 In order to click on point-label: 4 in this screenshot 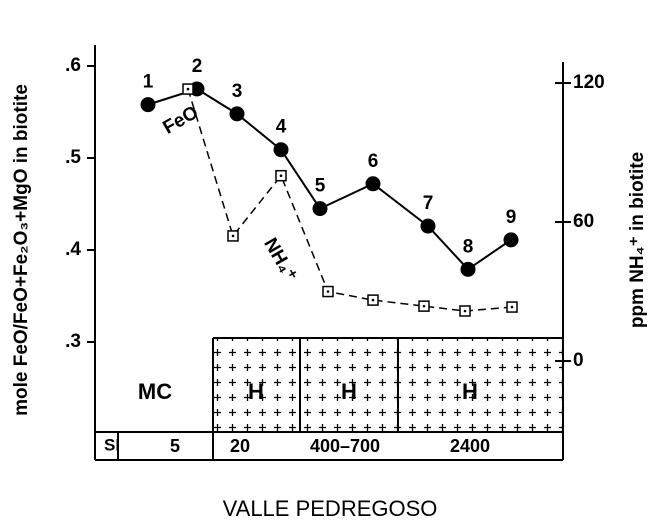, I will do `click(281, 127)`.